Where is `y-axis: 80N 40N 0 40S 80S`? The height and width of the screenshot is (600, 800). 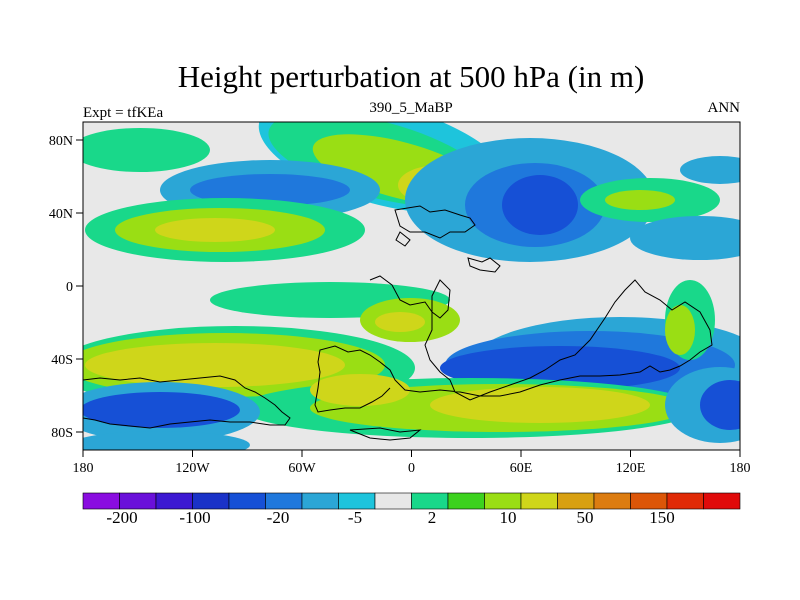 y-axis: 80N 40N 0 40S 80S is located at coordinates (66, 287).